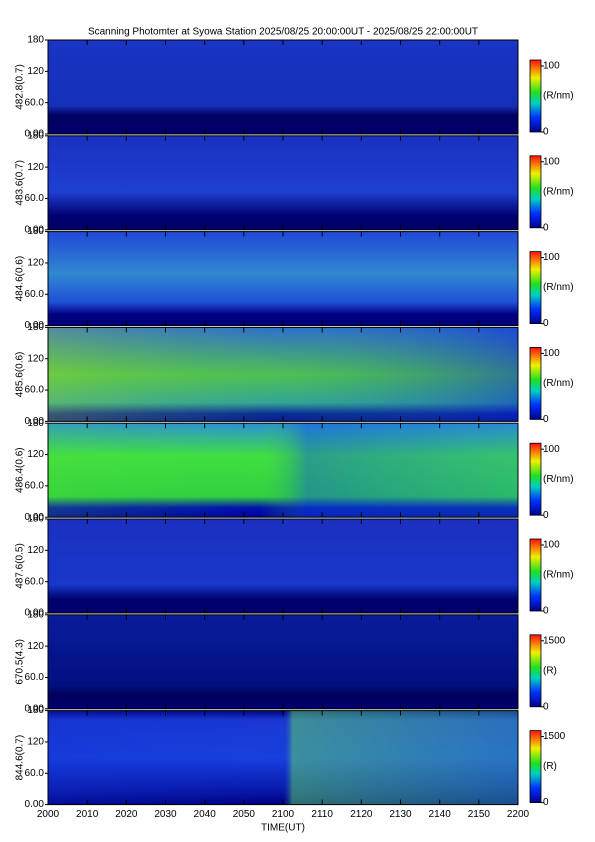 The width and height of the screenshot is (595, 842). I want to click on y-axis-label: 487.6(0.5), so click(20, 566).